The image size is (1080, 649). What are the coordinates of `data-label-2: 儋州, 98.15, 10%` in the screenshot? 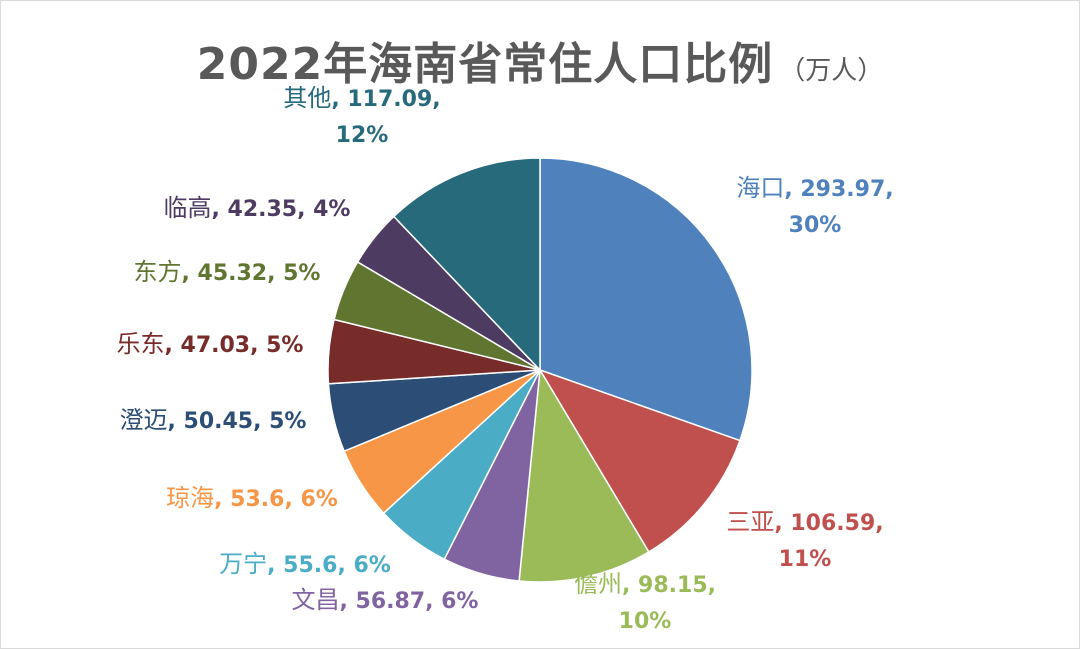 It's located at (645, 602).